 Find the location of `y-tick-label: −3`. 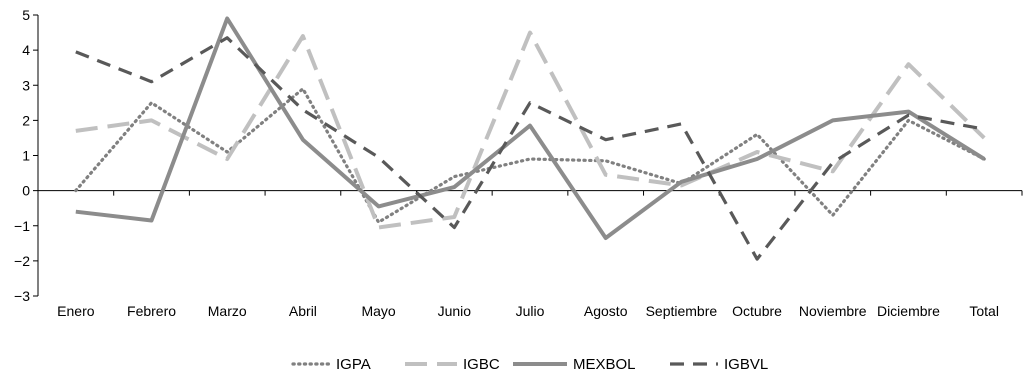

y-tick-label: −3 is located at coordinates (22, 296).